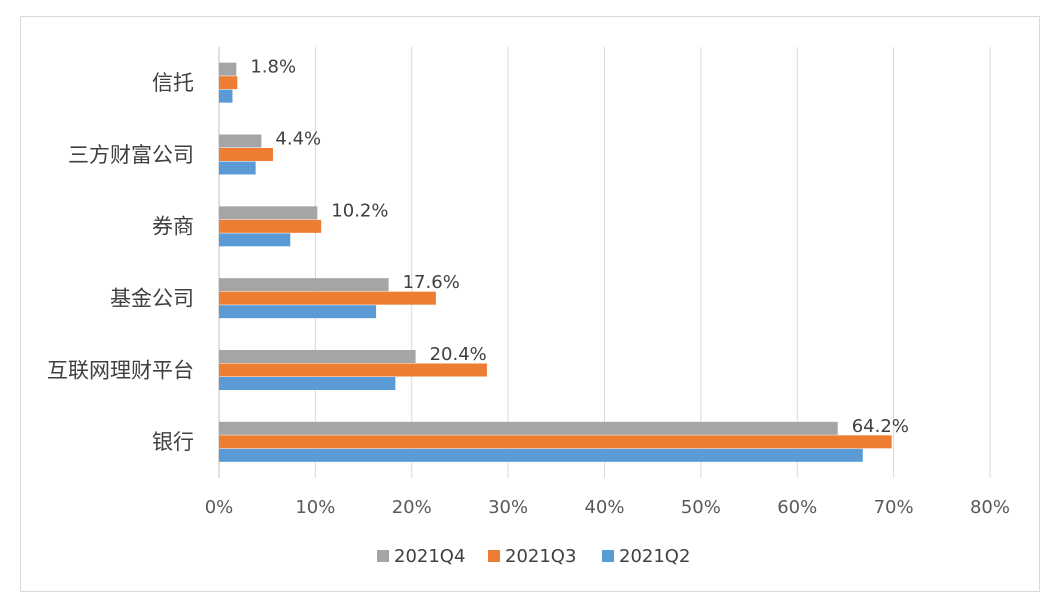 The width and height of the screenshot is (1060, 616). What do you see at coordinates (315, 507) in the screenshot?
I see `x-tick-label: 10%` at bounding box center [315, 507].